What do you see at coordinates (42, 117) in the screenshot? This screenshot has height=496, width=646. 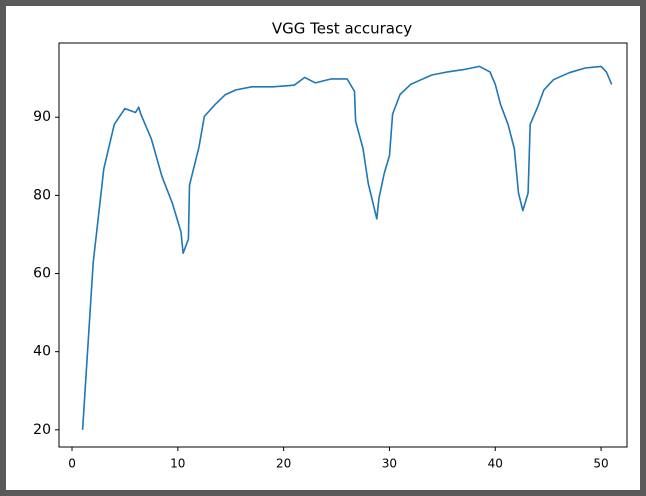 I see `y-tick-label: 90` at bounding box center [42, 117].